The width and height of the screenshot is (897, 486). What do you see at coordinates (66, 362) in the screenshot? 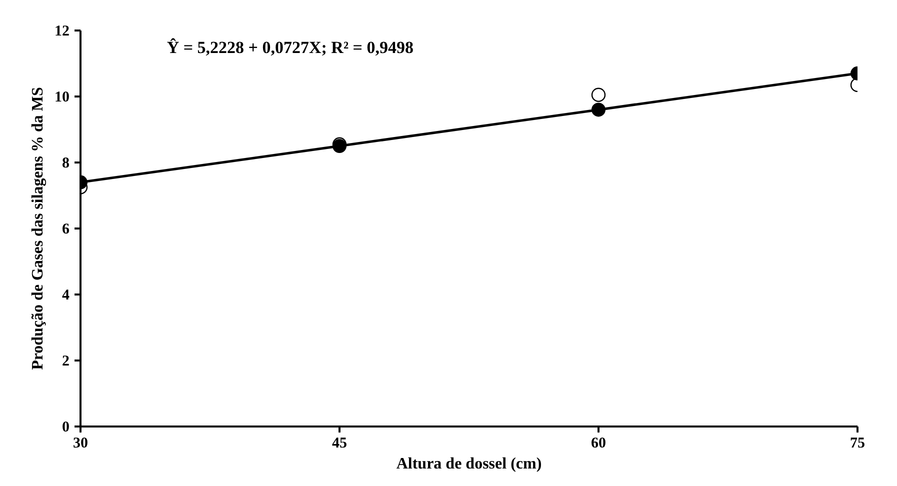
I see `y-tick-label: 2` at bounding box center [66, 362].